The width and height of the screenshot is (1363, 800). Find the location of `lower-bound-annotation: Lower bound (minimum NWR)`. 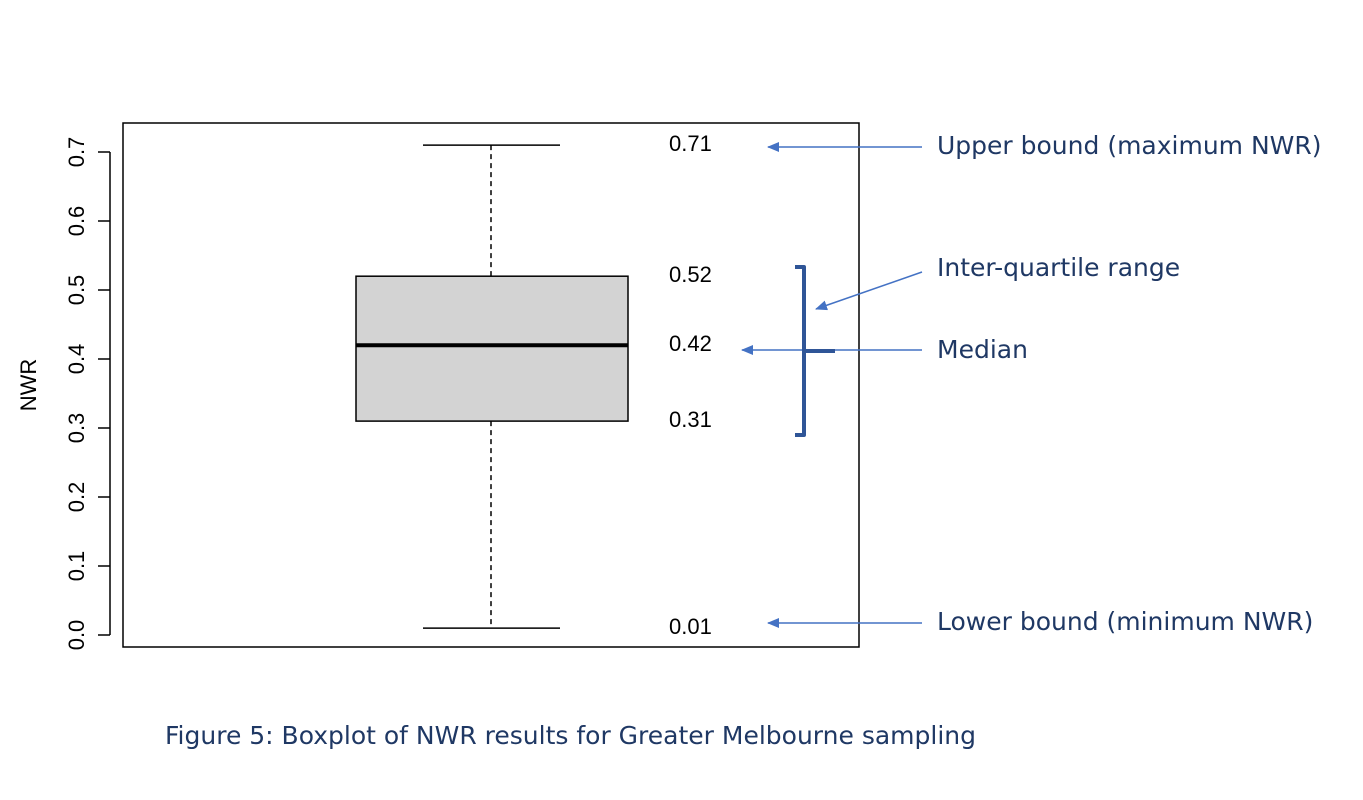

lower-bound-annotation: Lower bound (minimum NWR) is located at coordinates (1125, 621).